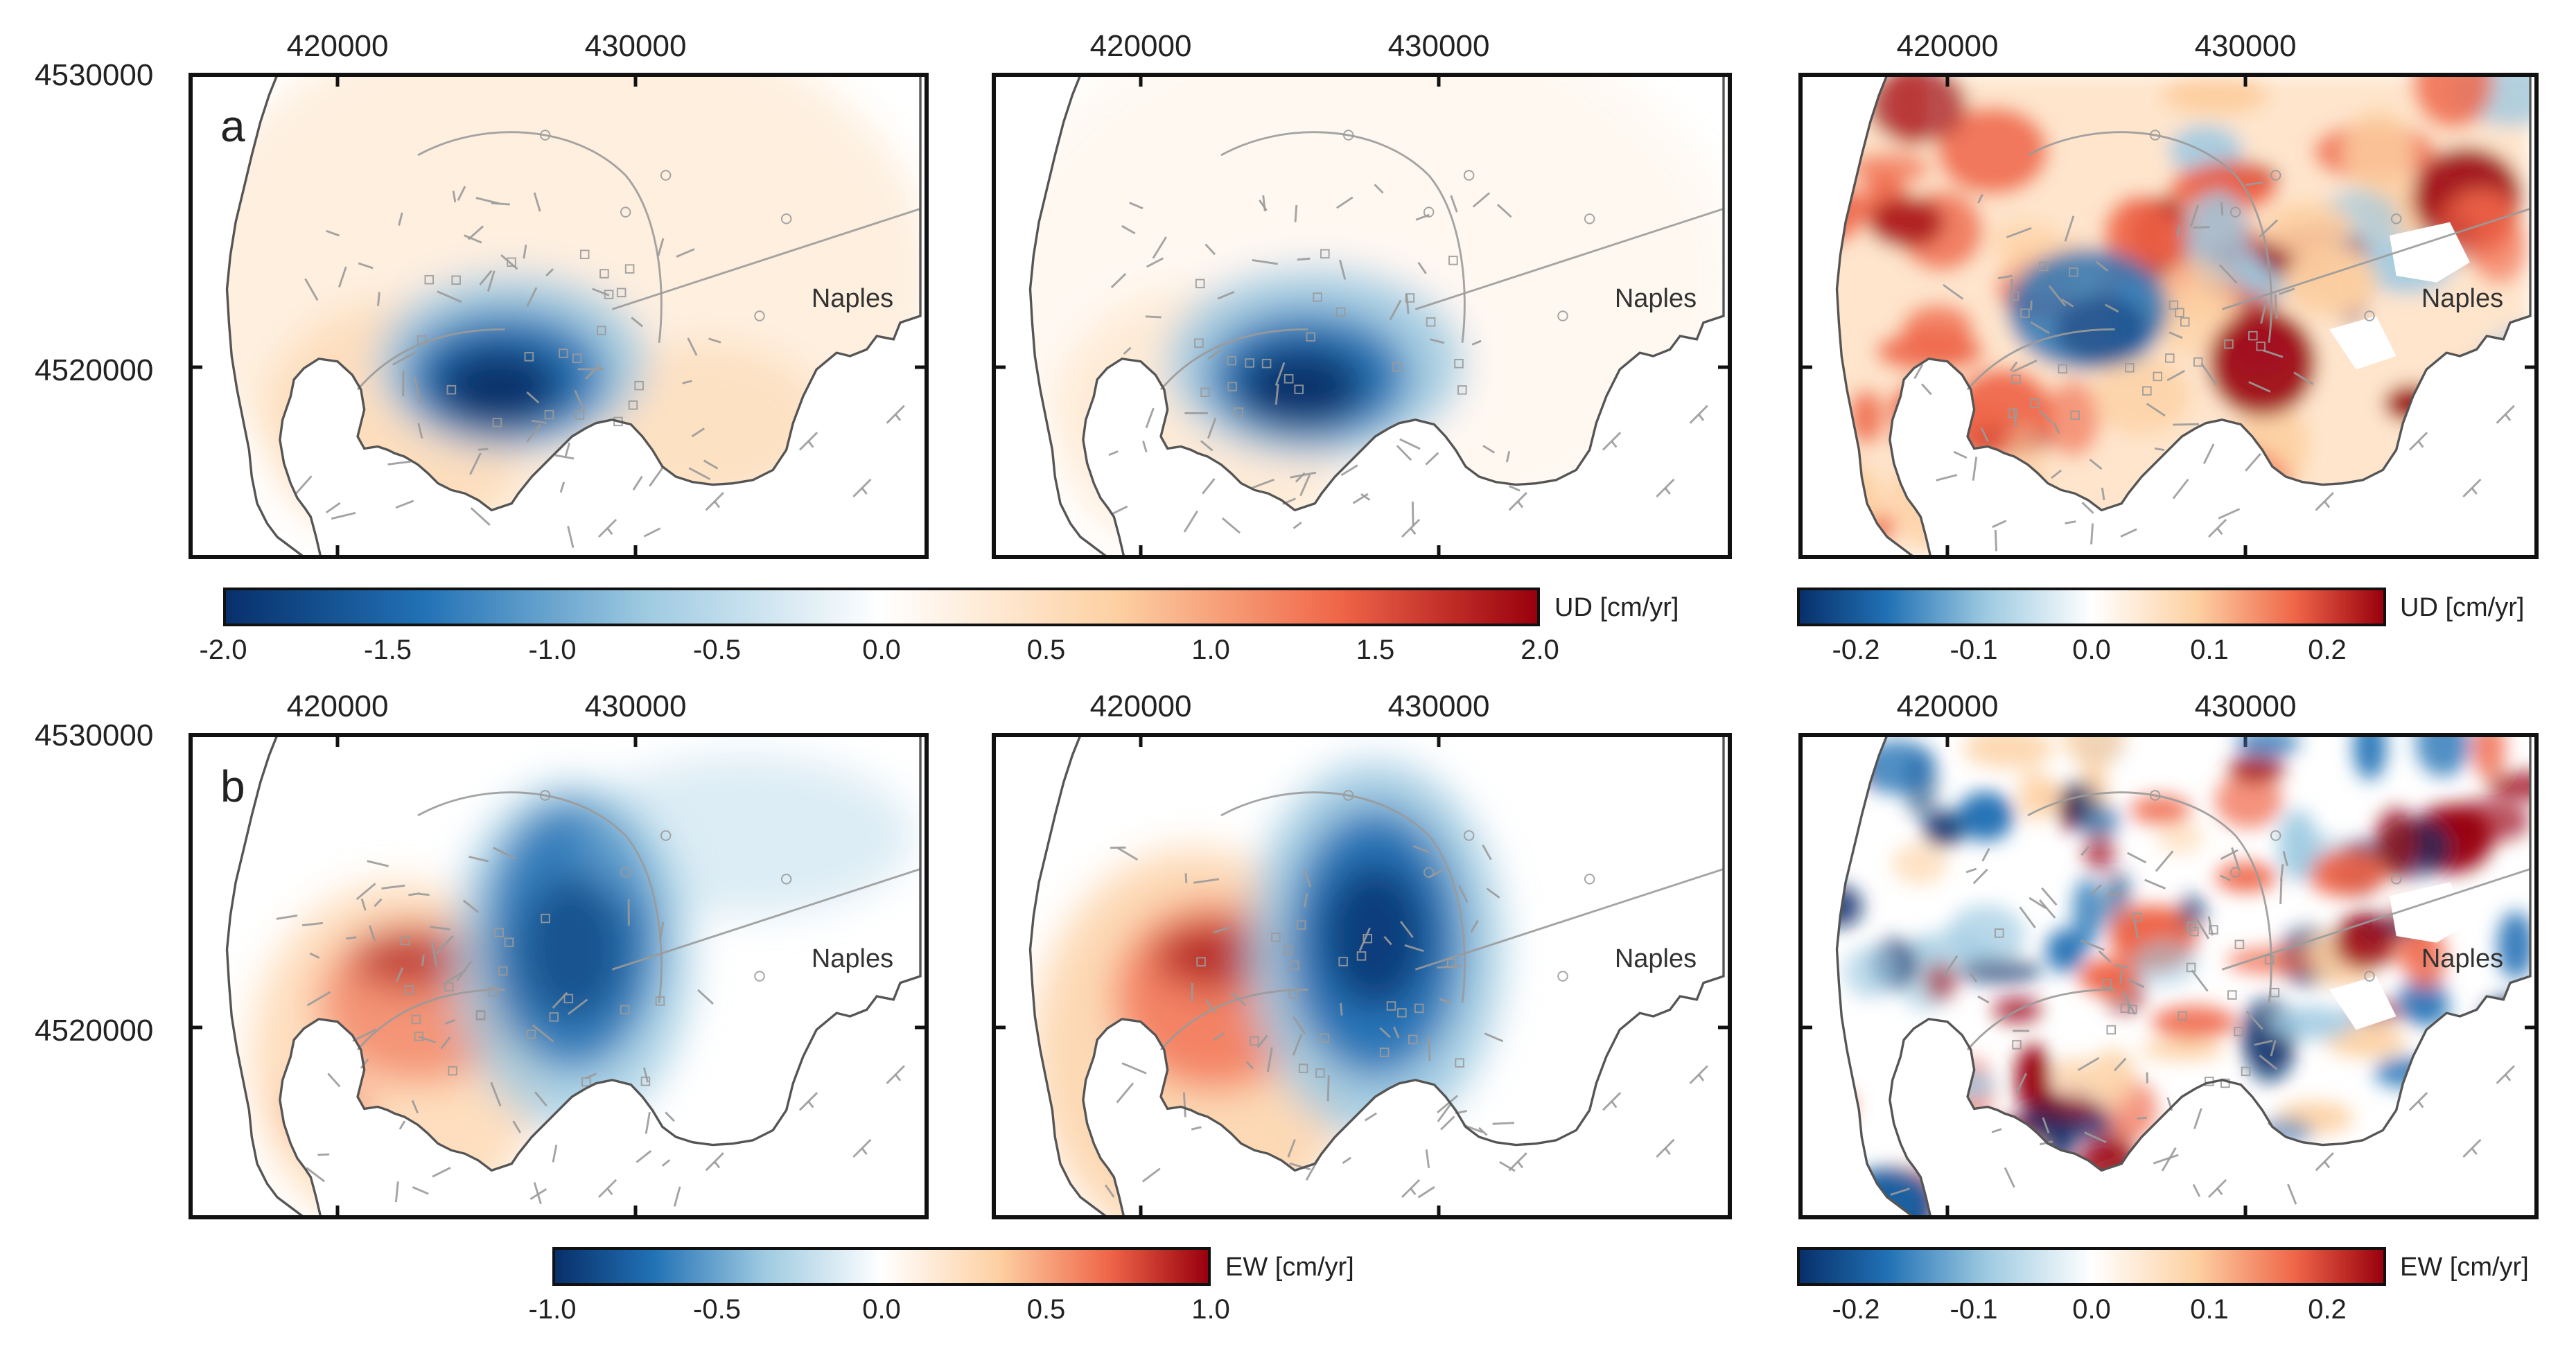 The height and width of the screenshot is (1351, 2576). Describe the element at coordinates (573, 316) in the screenshot. I see `map-panel-a-observed` at that location.